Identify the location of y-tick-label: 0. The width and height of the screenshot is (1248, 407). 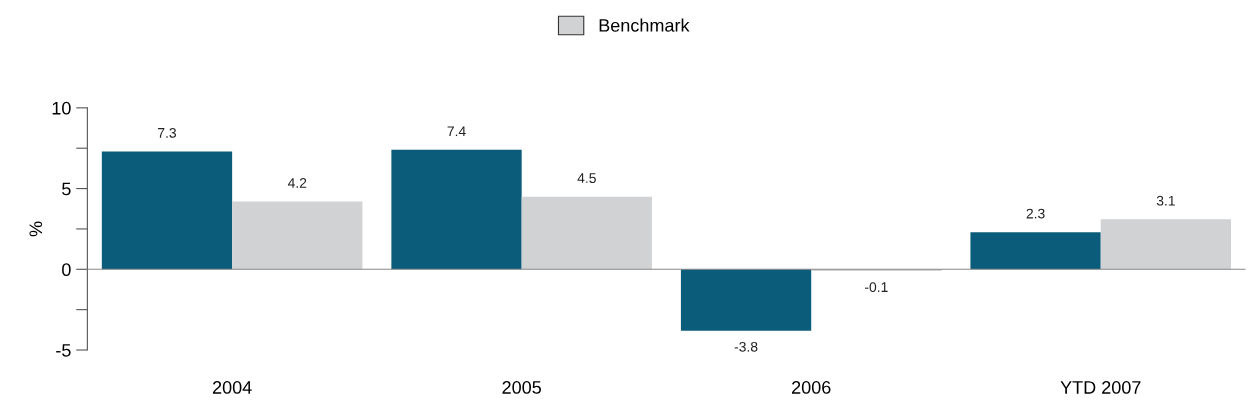
(66, 270).